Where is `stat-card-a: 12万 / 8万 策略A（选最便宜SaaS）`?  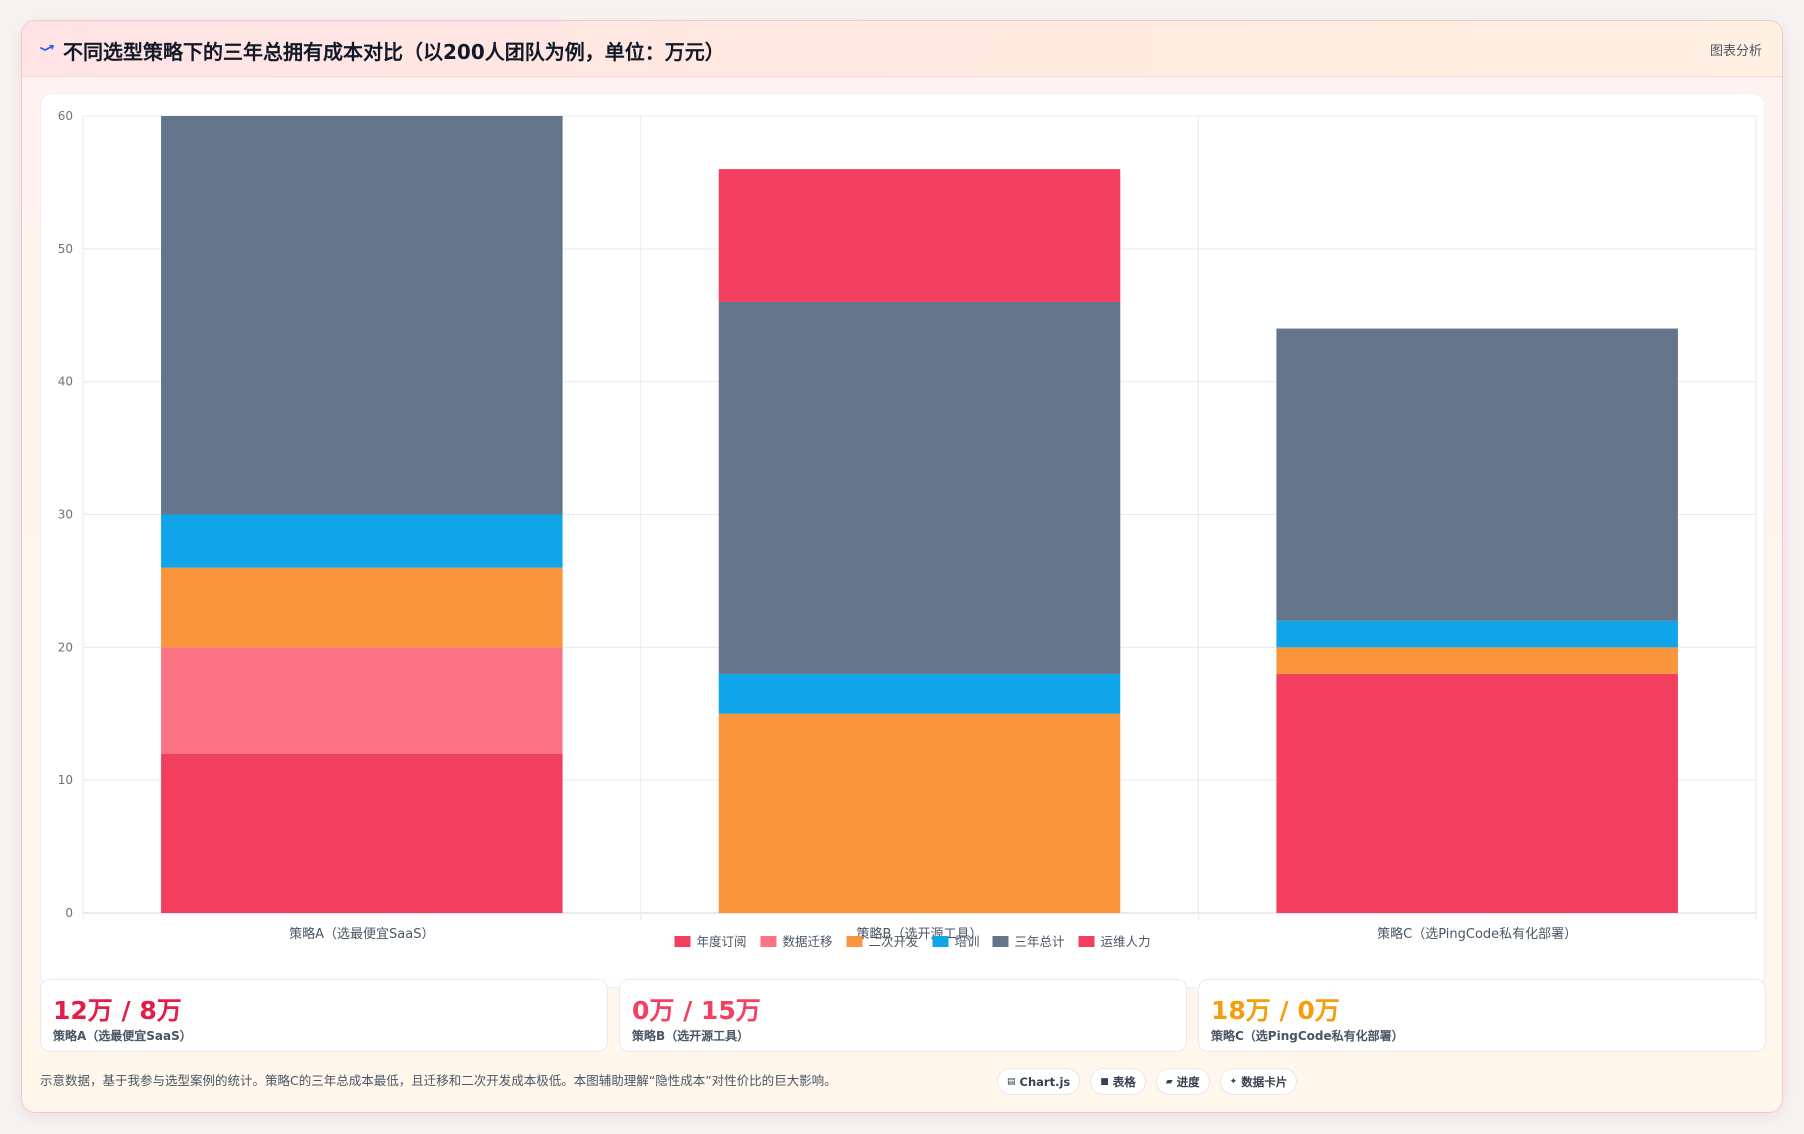 stat-card-a: 12万 / 8万 策略A（选最便宜SaaS） is located at coordinates (324, 1015).